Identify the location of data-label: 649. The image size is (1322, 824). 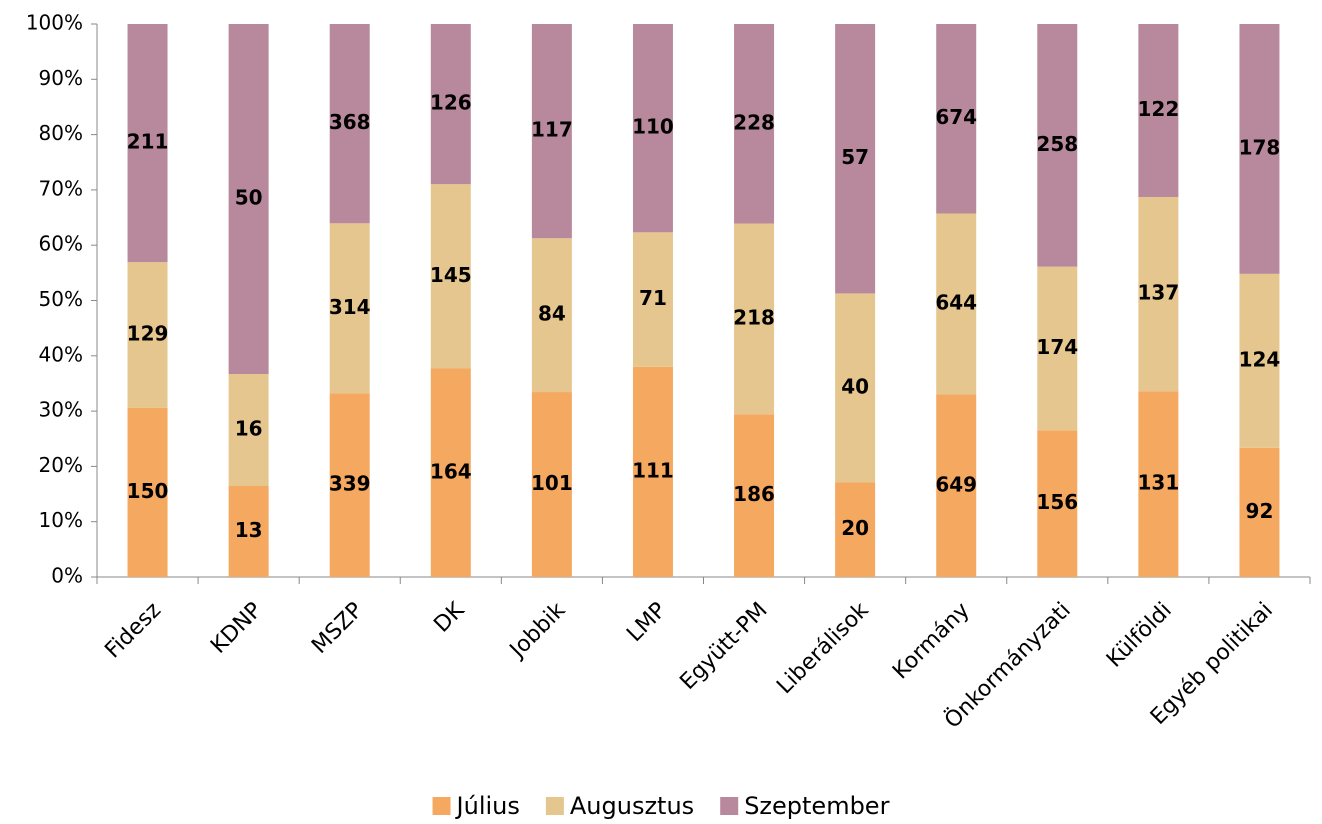
(956, 484).